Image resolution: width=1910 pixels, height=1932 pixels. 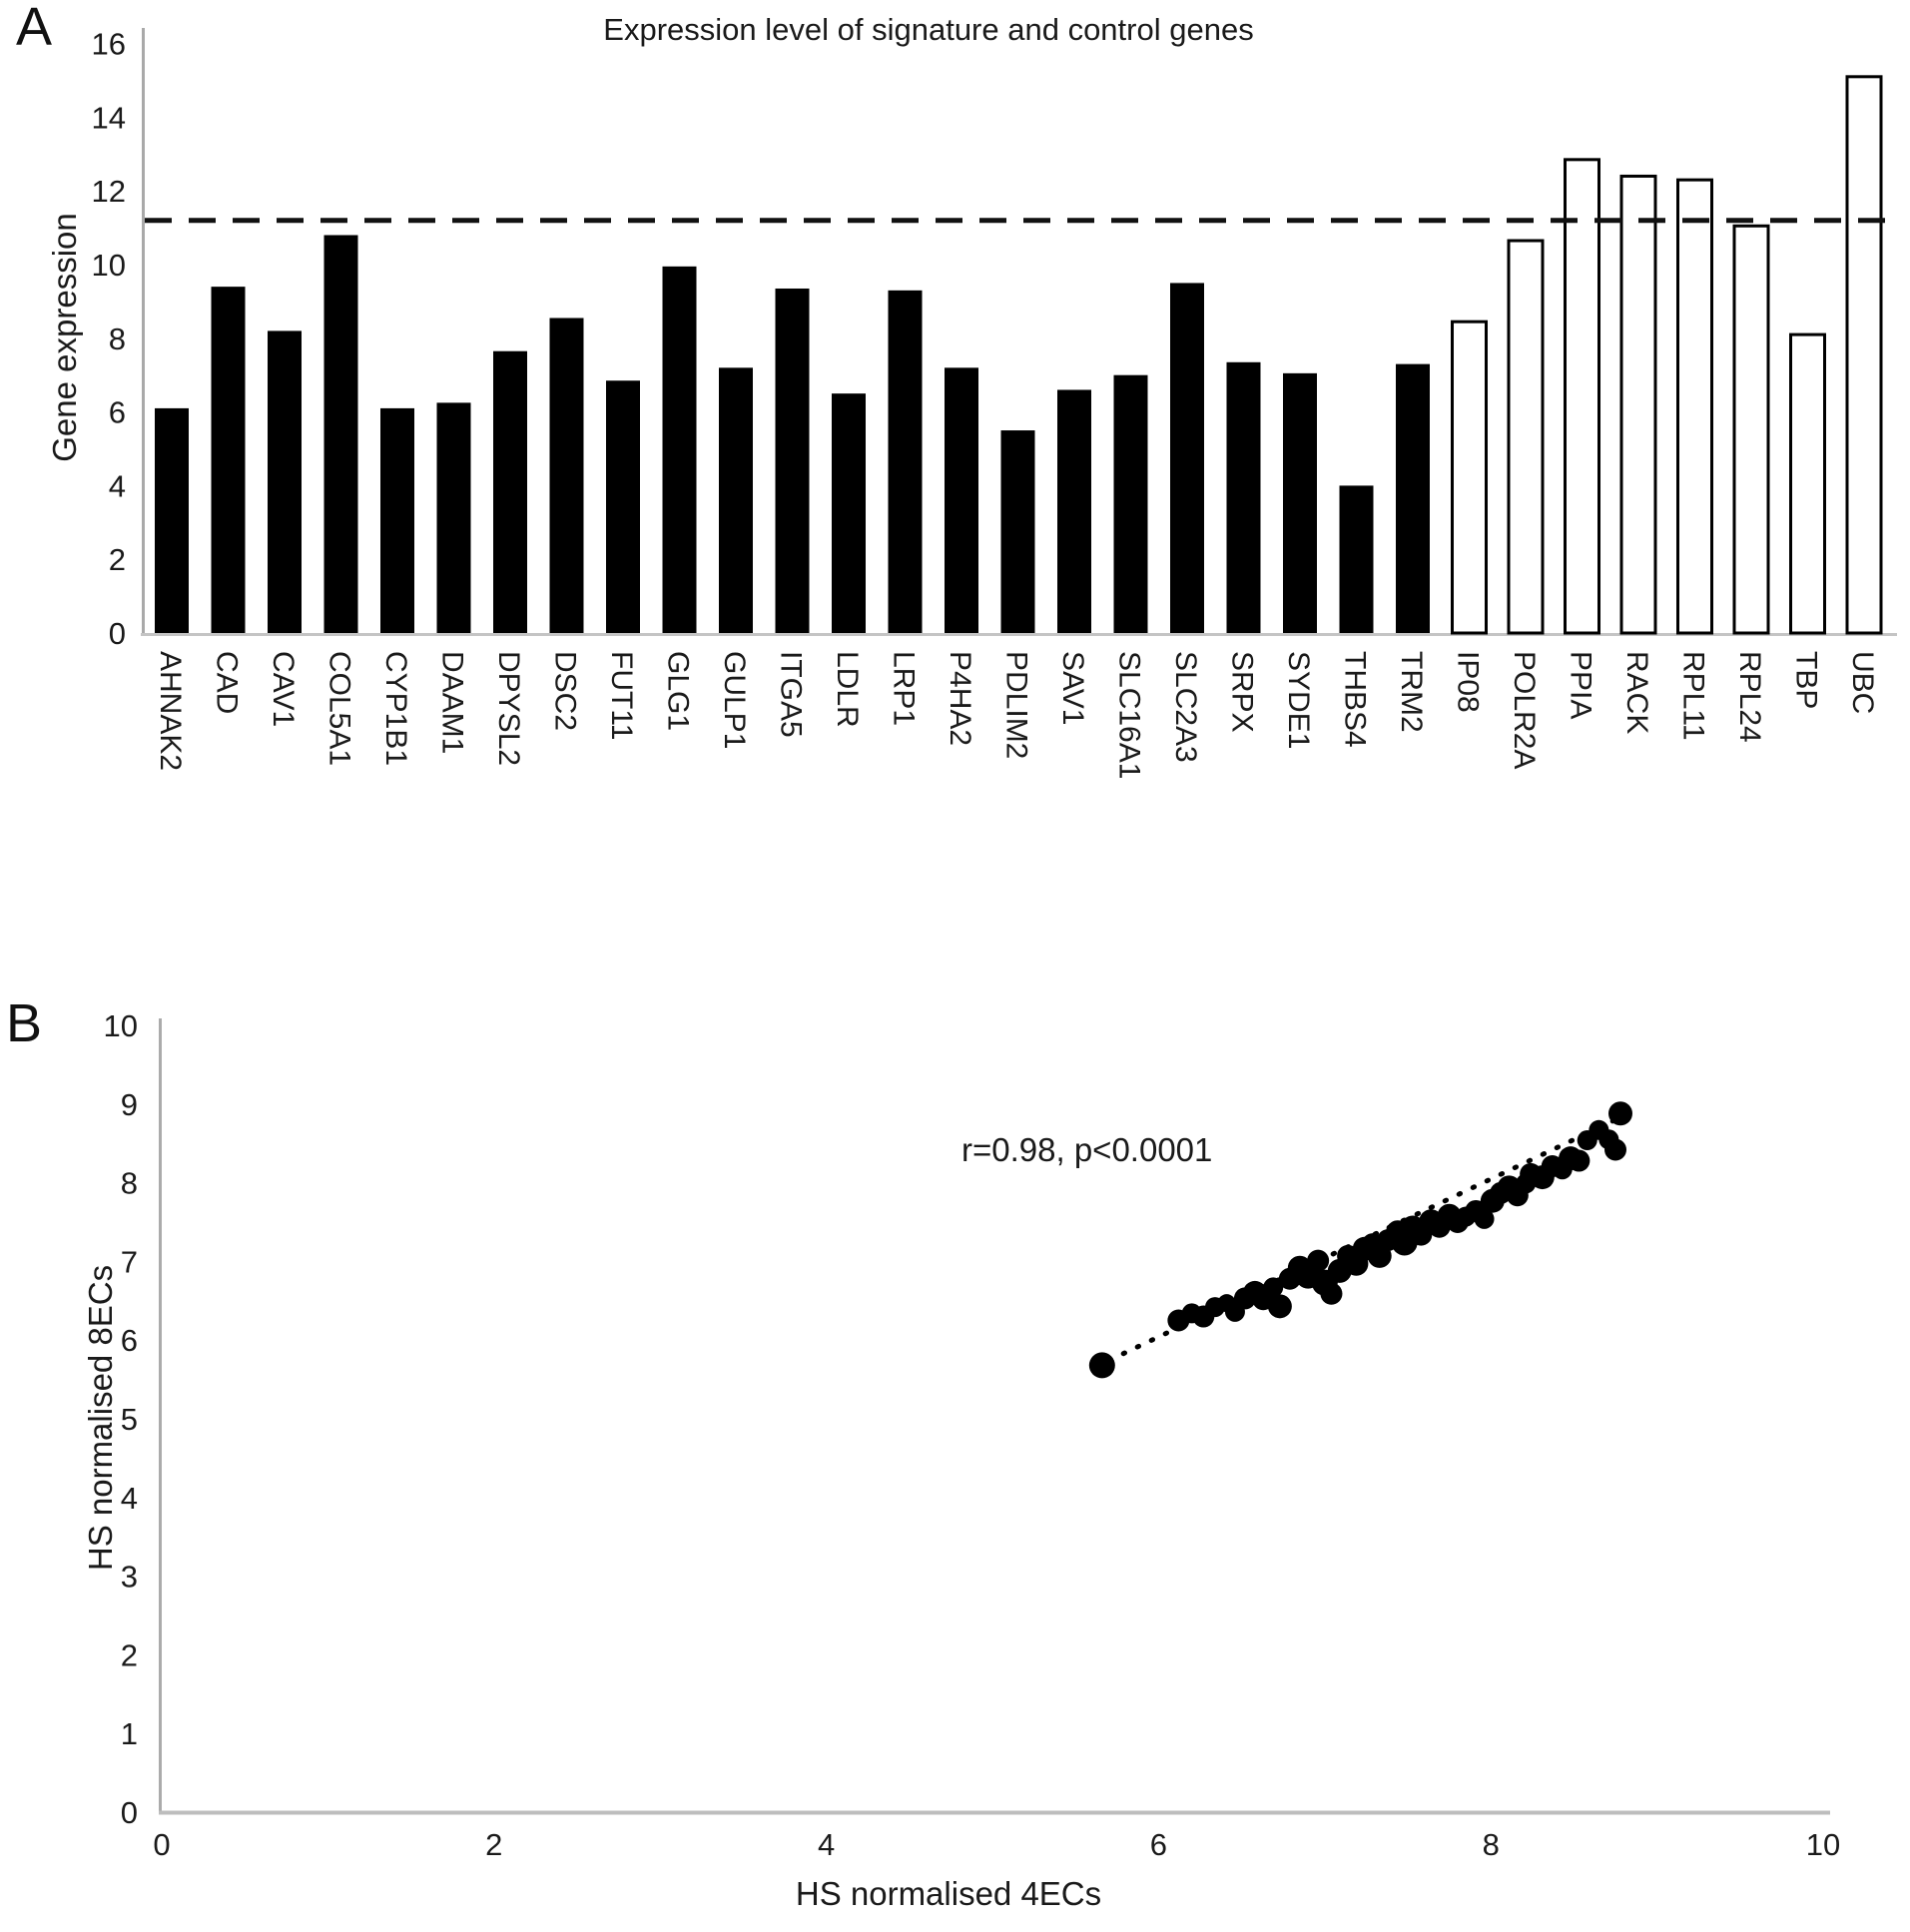 What do you see at coordinates (566, 475) in the screenshot?
I see `bar-DSC2` at bounding box center [566, 475].